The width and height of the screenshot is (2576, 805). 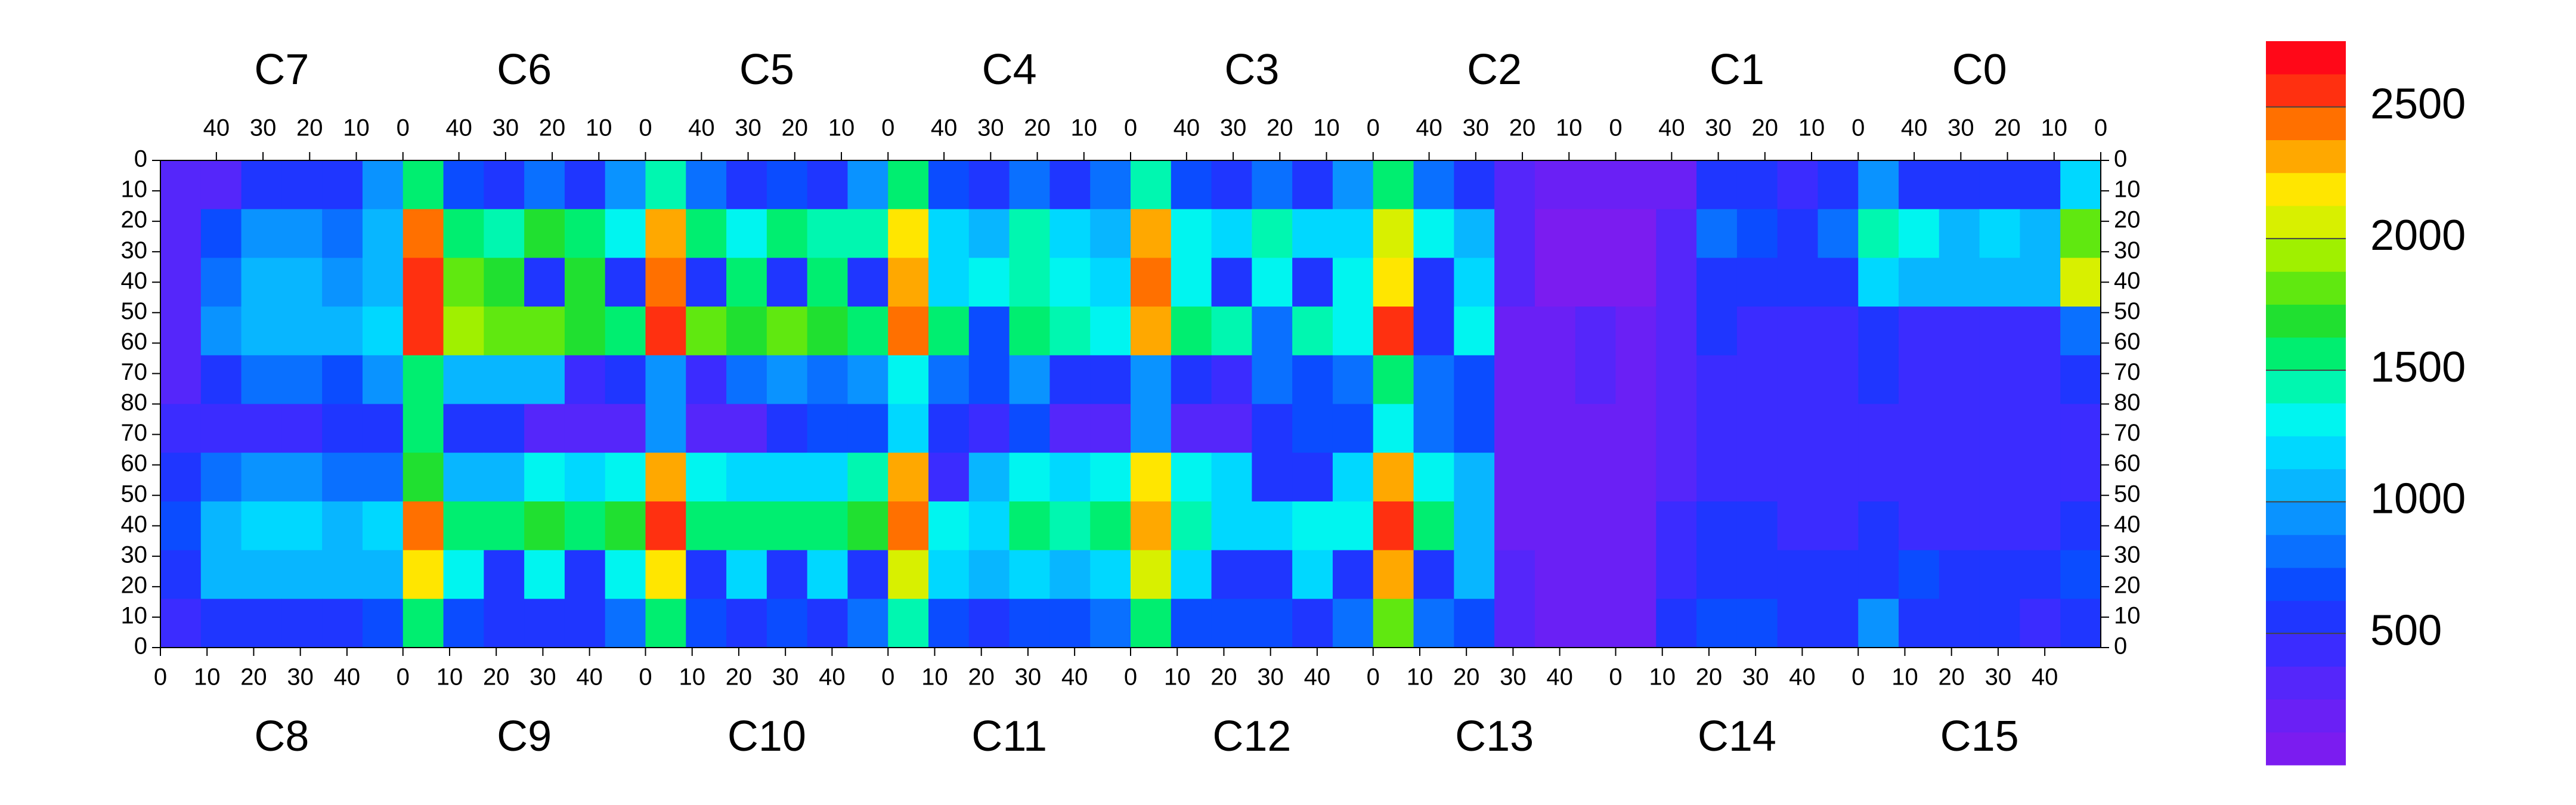 What do you see at coordinates (795, 128) in the screenshot?
I see `x2-tick-label: 20` at bounding box center [795, 128].